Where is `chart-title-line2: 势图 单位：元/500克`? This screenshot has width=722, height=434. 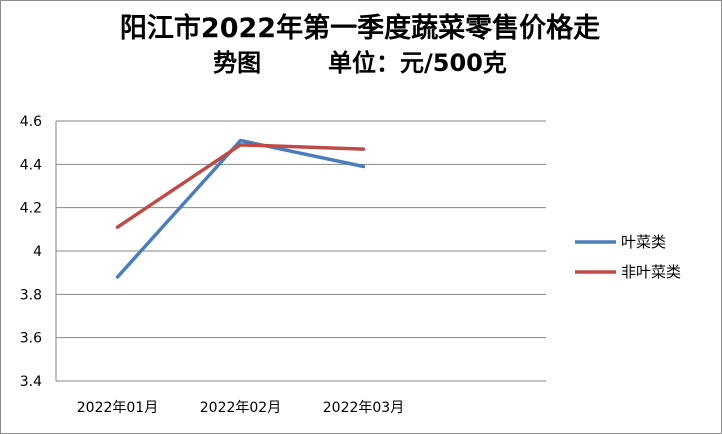
chart-title-line2: 势图 单位：元/500克 is located at coordinates (360, 63).